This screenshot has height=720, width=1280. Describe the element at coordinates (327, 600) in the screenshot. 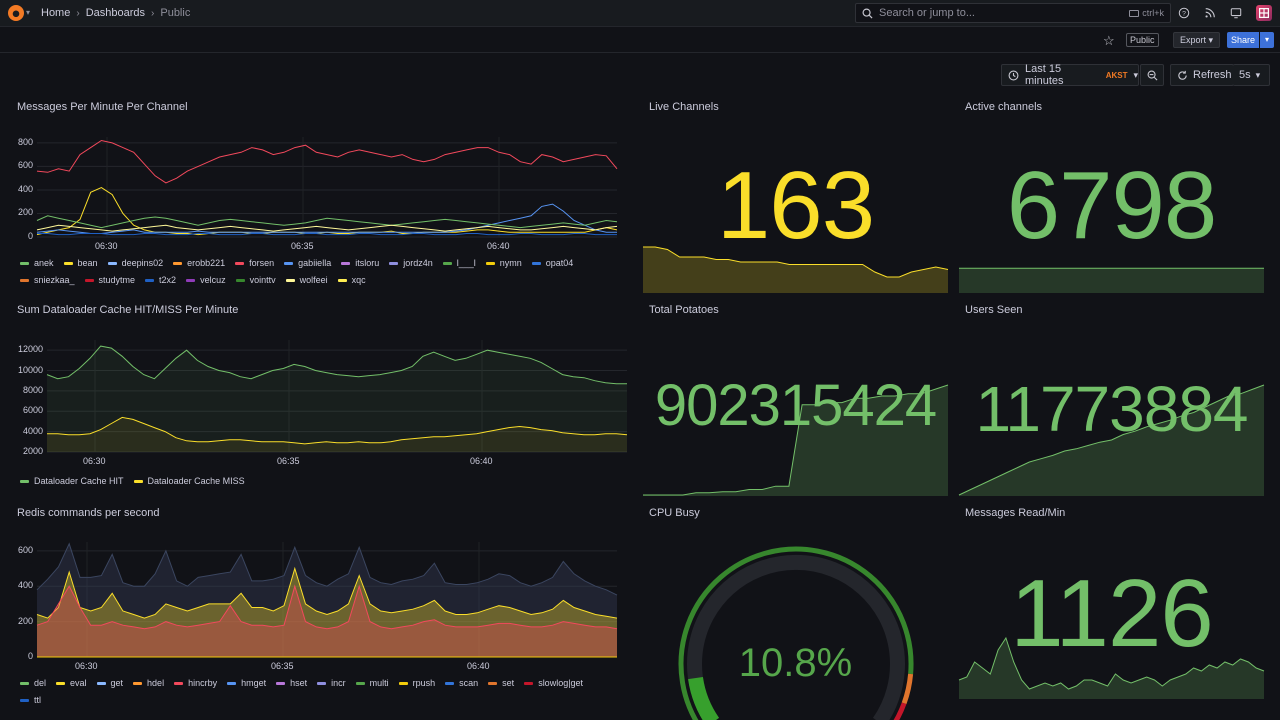

I see `redis-area-chart` at that location.